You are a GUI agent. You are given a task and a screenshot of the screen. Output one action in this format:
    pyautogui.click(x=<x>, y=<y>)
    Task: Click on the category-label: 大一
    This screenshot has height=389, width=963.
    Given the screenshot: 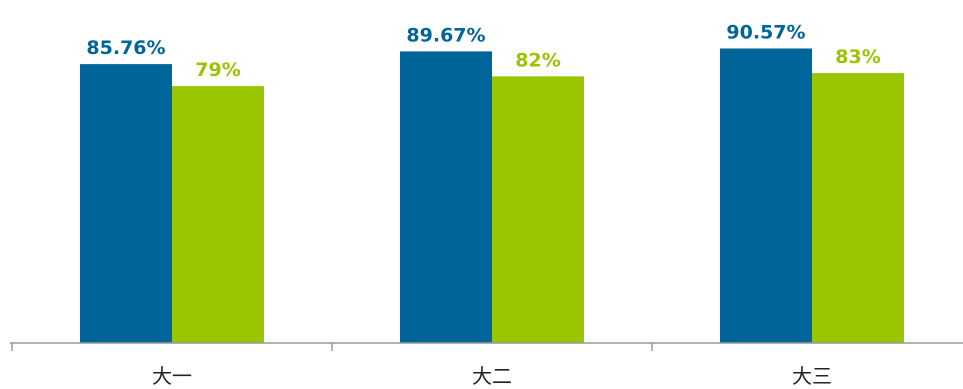 What is the action you would take?
    pyautogui.click(x=172, y=376)
    